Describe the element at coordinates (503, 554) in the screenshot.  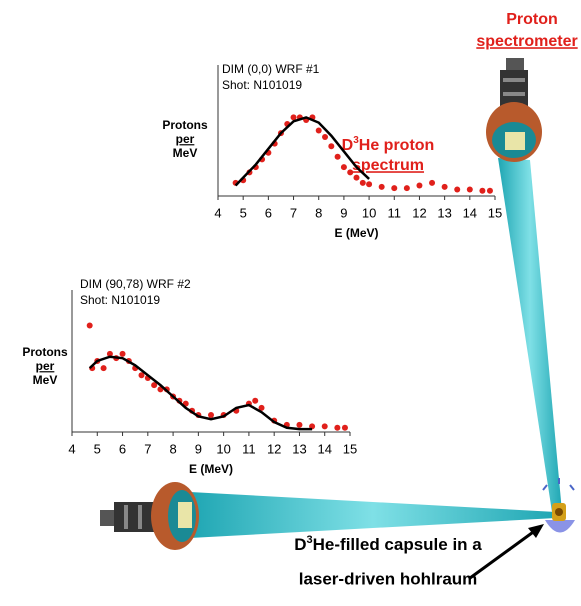
I see `arrow` at that location.